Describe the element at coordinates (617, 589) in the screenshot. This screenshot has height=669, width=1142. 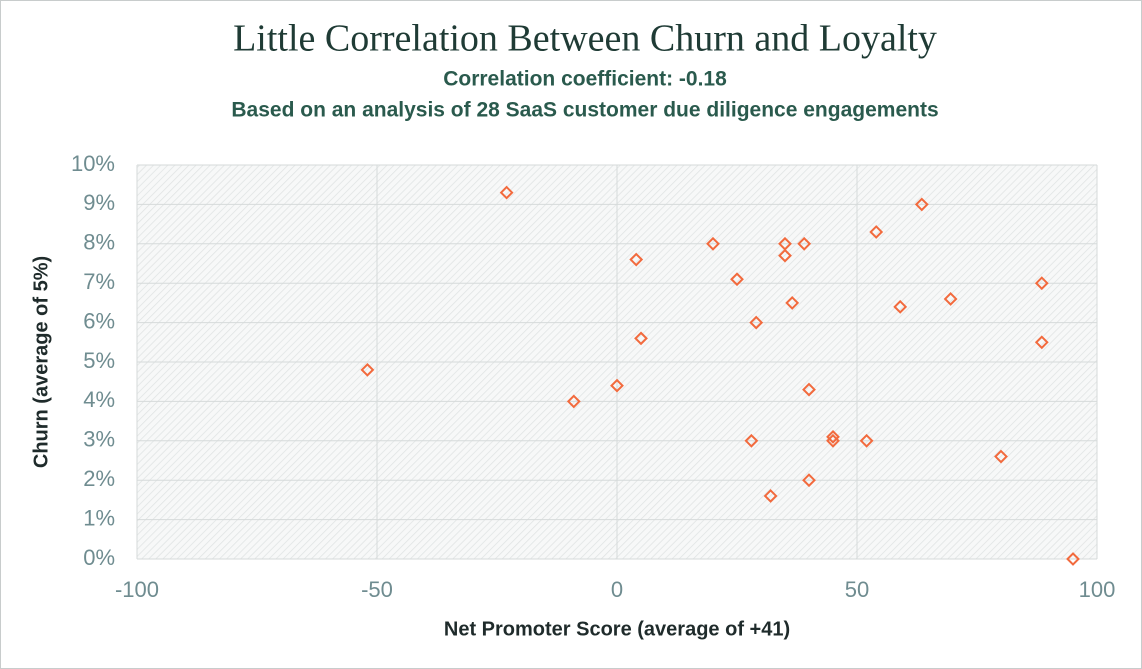
I see `x-tick-label: 0` at that location.